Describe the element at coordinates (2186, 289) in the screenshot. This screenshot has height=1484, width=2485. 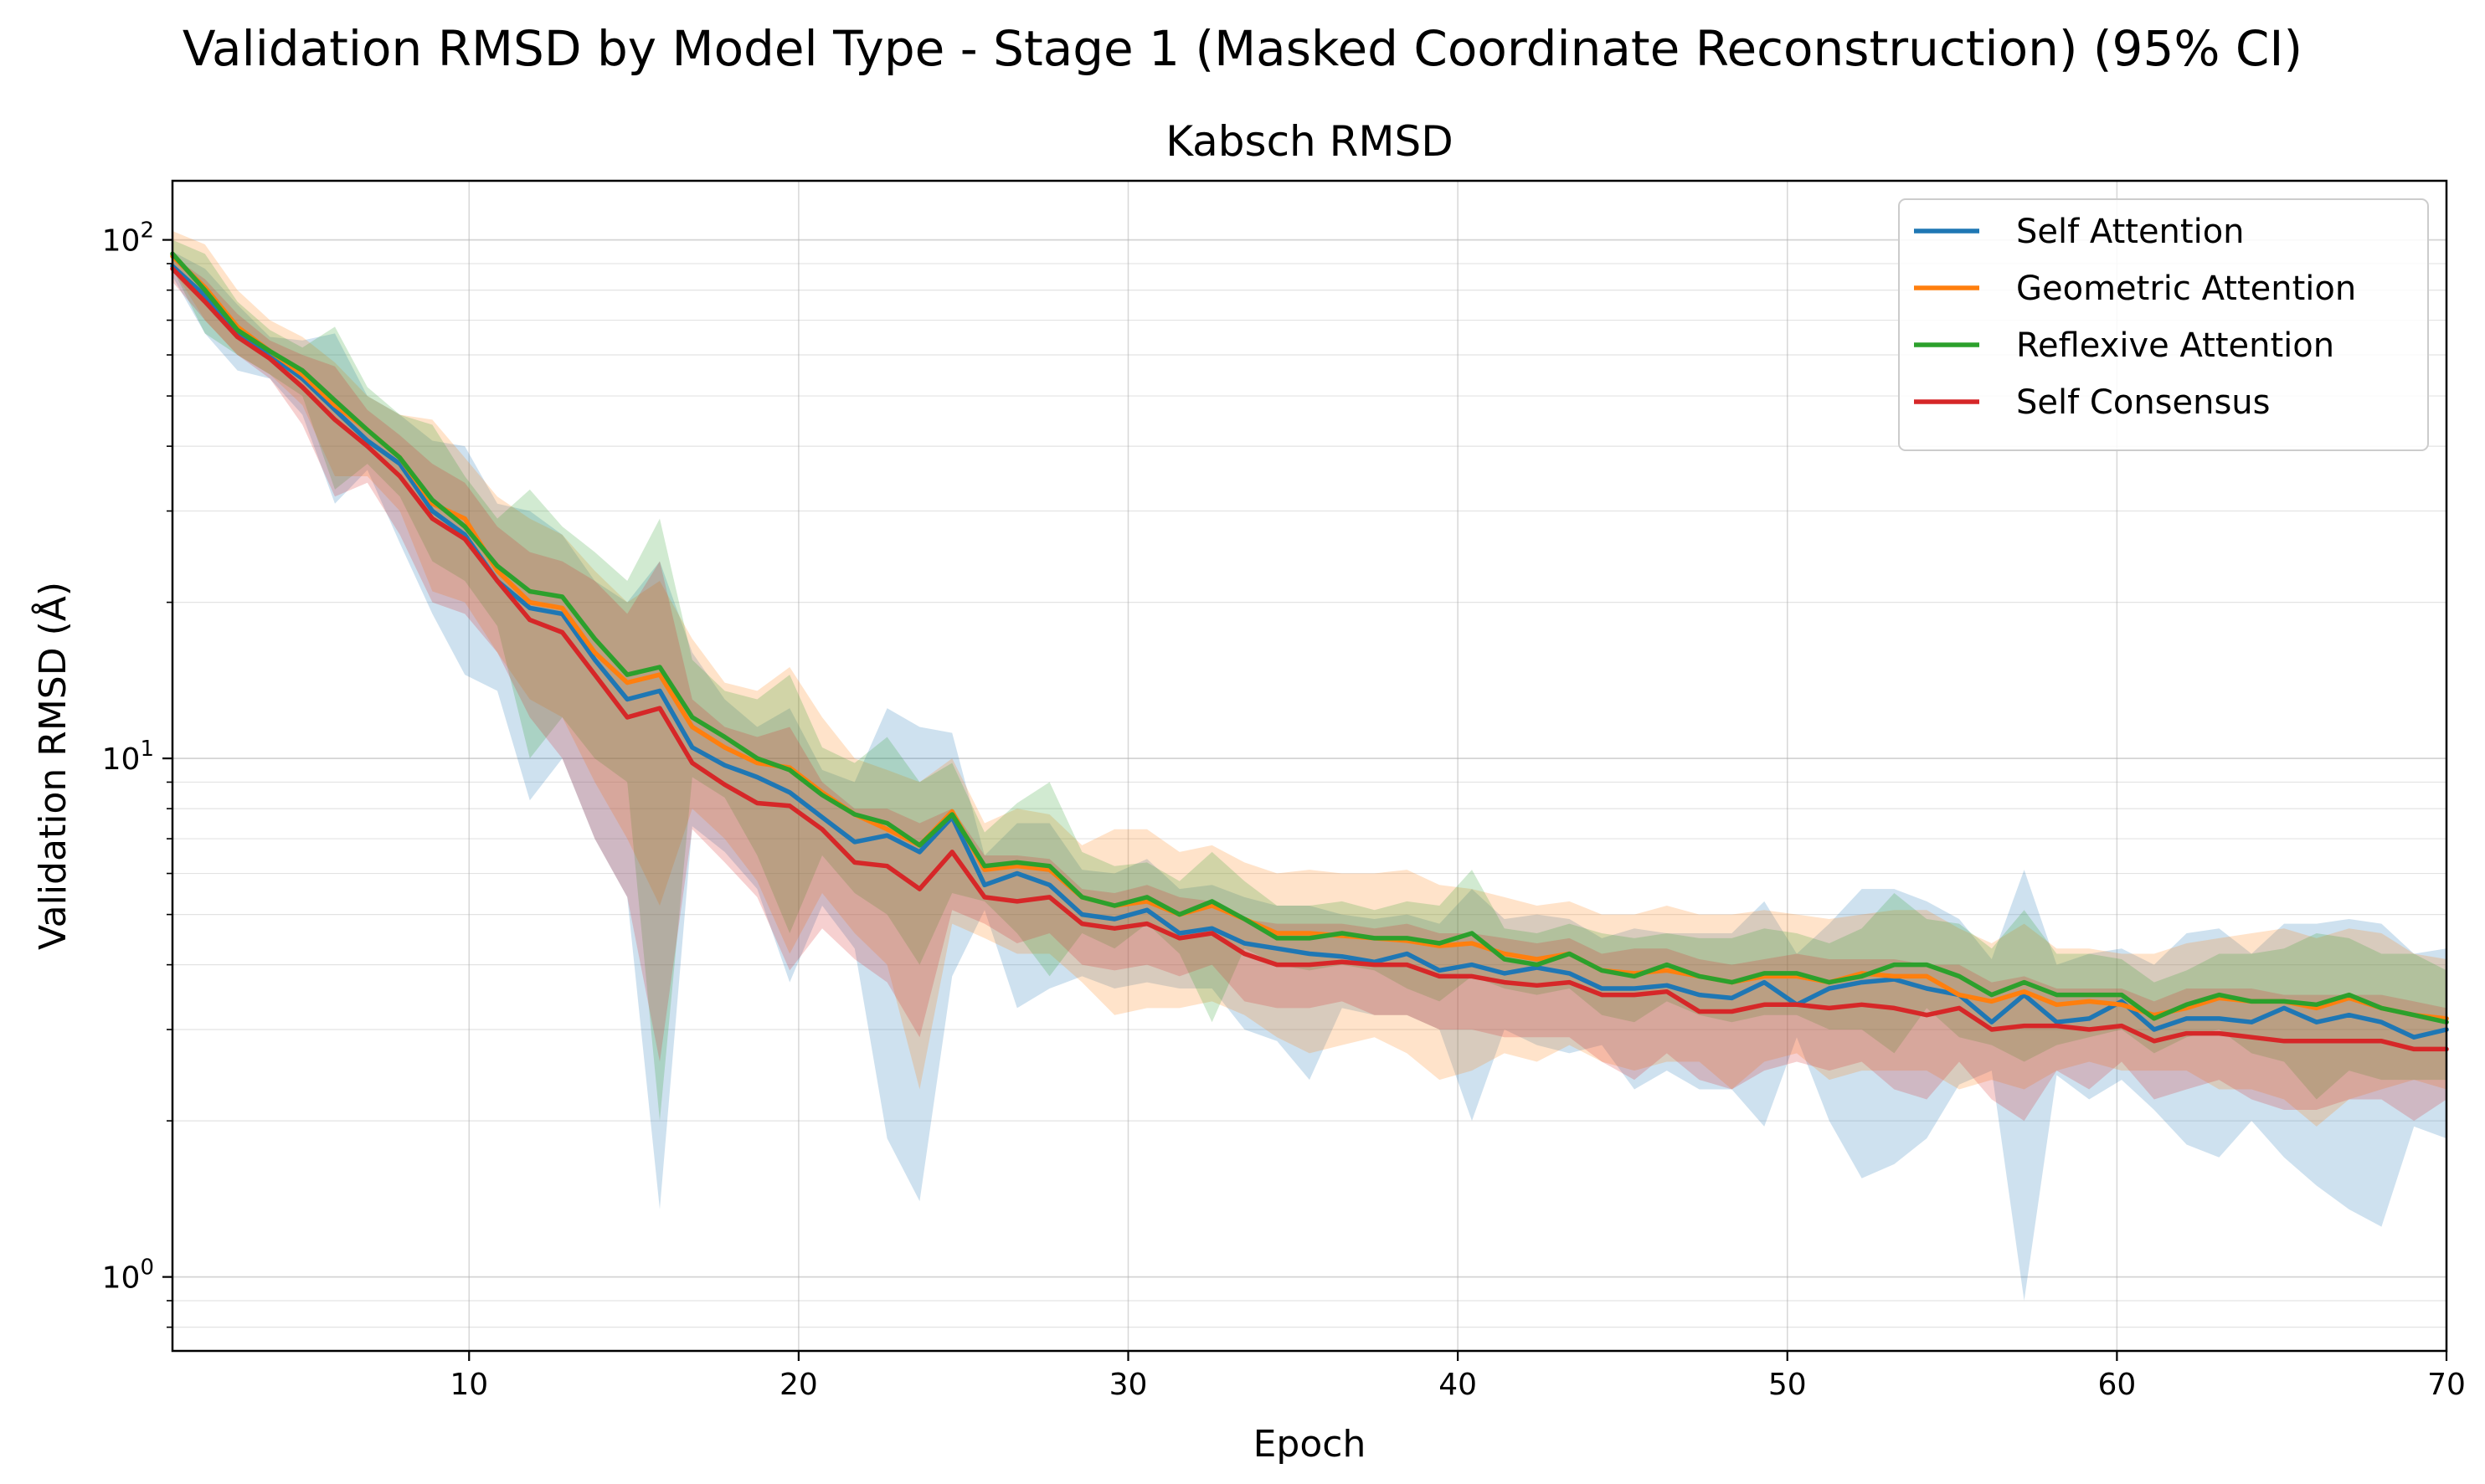
I see `legend-label: Geometric Attention` at that location.